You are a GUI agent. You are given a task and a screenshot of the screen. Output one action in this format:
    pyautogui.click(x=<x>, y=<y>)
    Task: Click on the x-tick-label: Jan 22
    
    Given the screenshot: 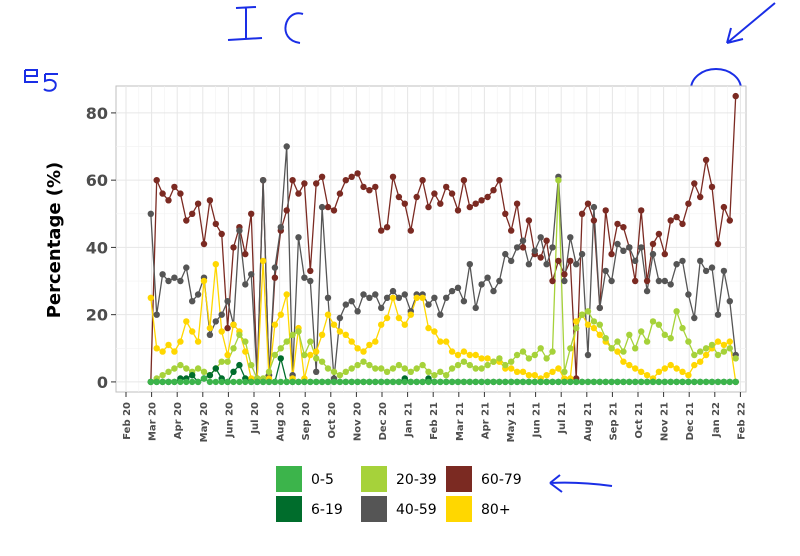 What is the action you would take?
    pyautogui.click(x=716, y=420)
    